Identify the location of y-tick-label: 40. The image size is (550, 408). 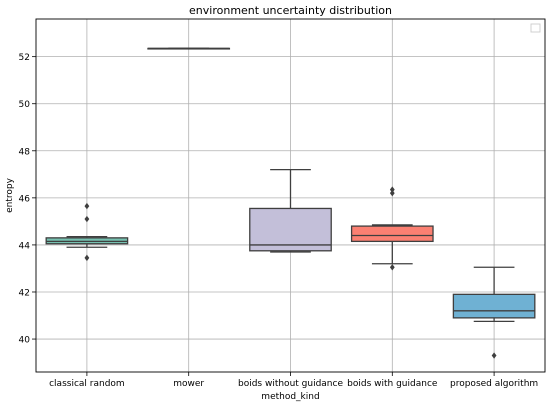
(25, 341).